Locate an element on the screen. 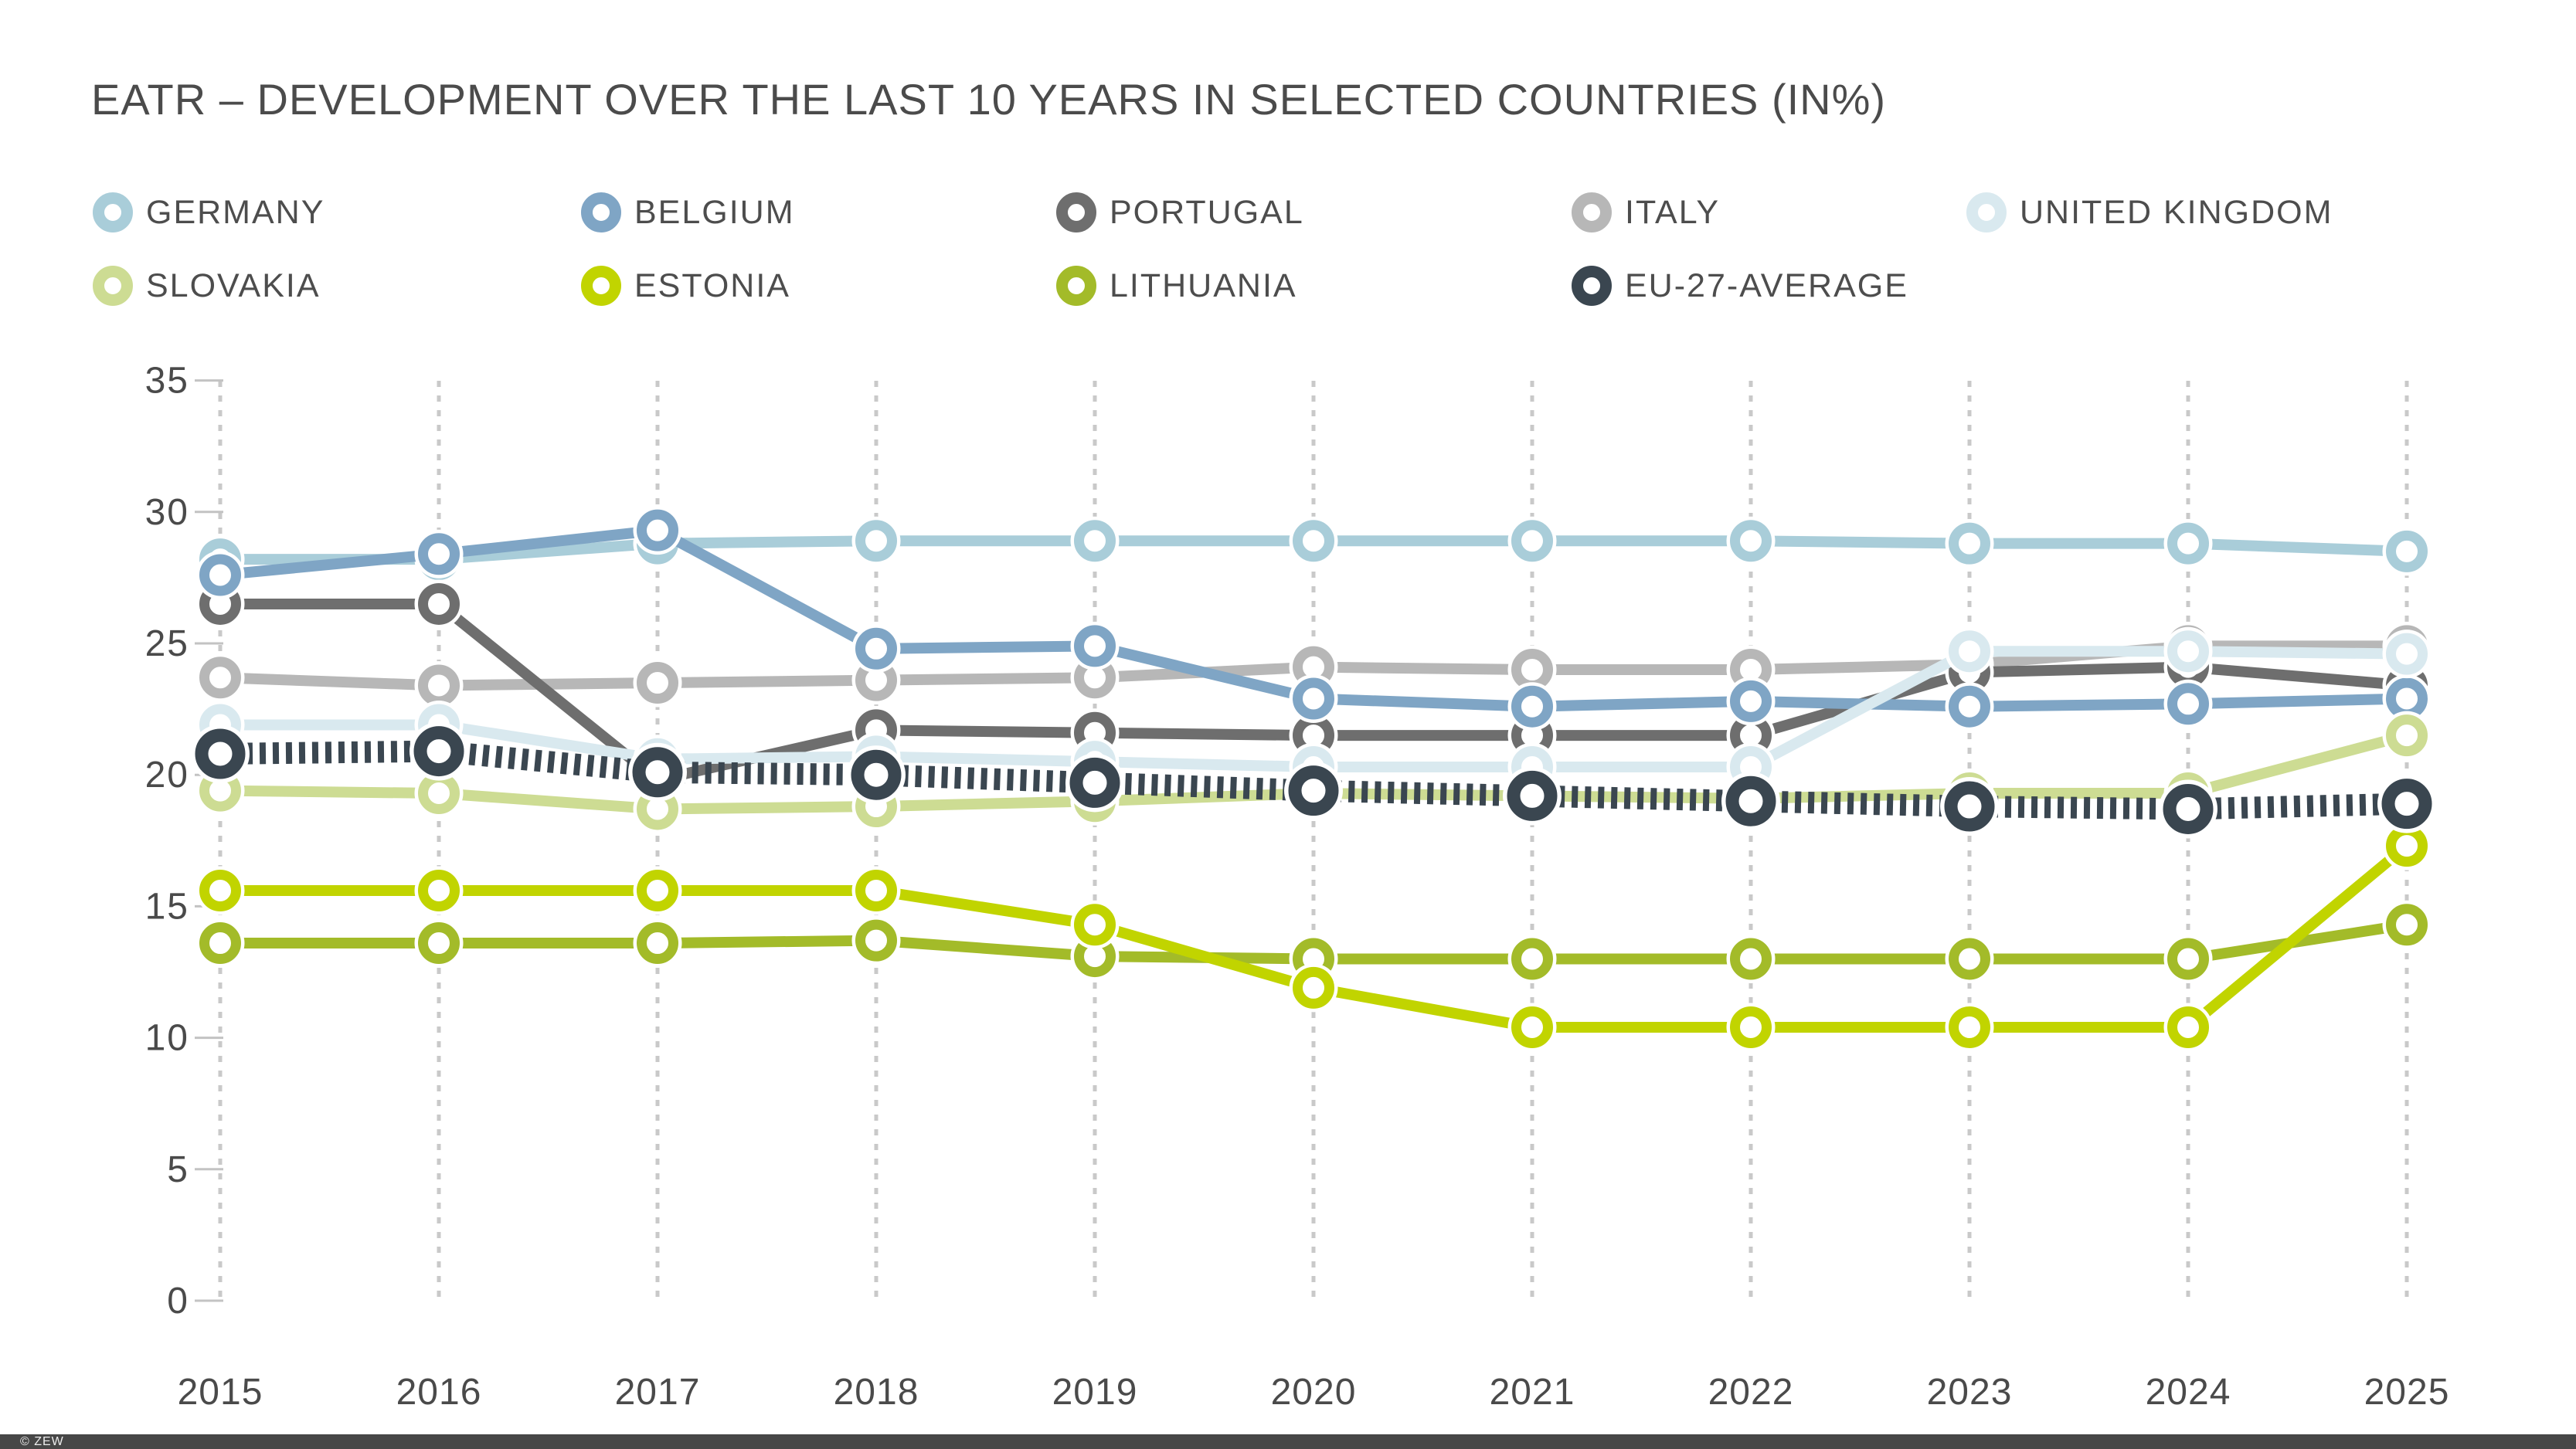 Image resolution: width=2576 pixels, height=1449 pixels. point-lithuania-2018 is located at coordinates (876, 940).